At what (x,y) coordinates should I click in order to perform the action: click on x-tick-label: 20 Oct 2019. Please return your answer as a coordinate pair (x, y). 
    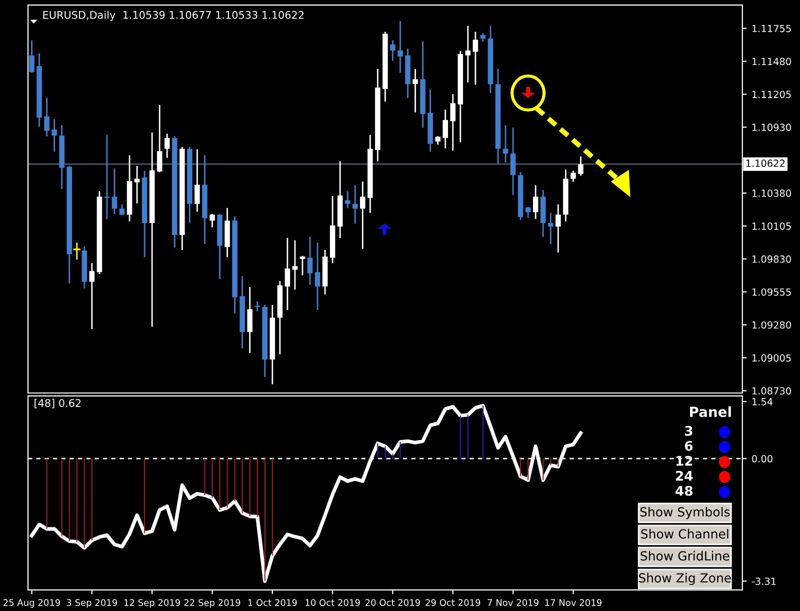
    Looking at the image, I should click on (392, 602).